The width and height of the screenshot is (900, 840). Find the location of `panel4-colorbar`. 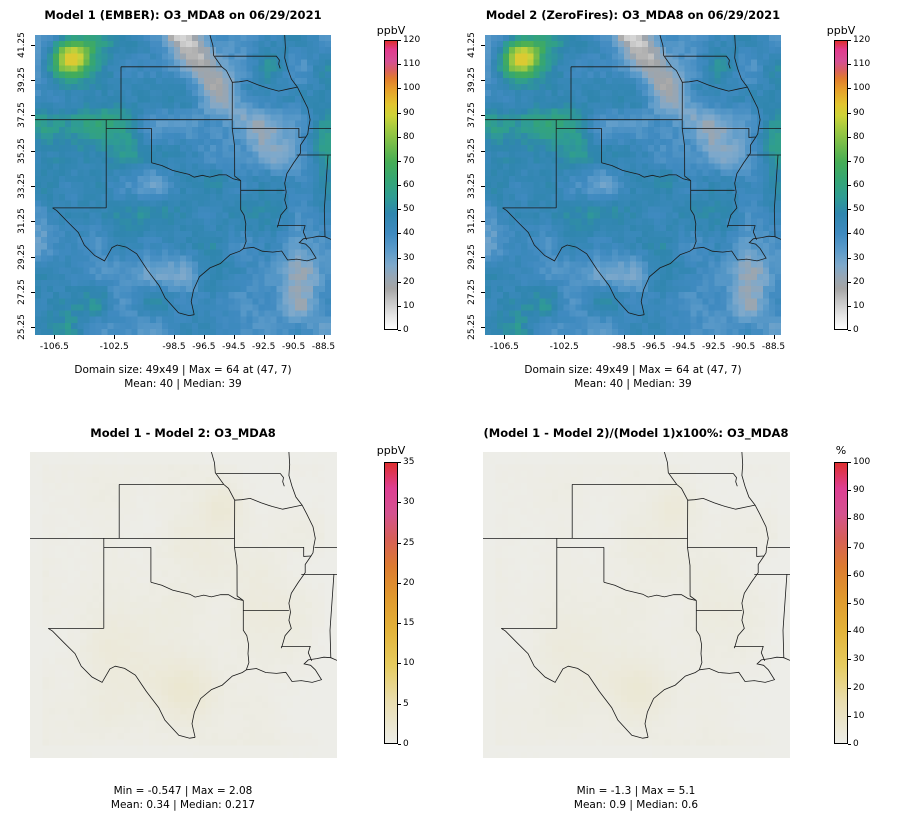

panel4-colorbar is located at coordinates (841, 603).